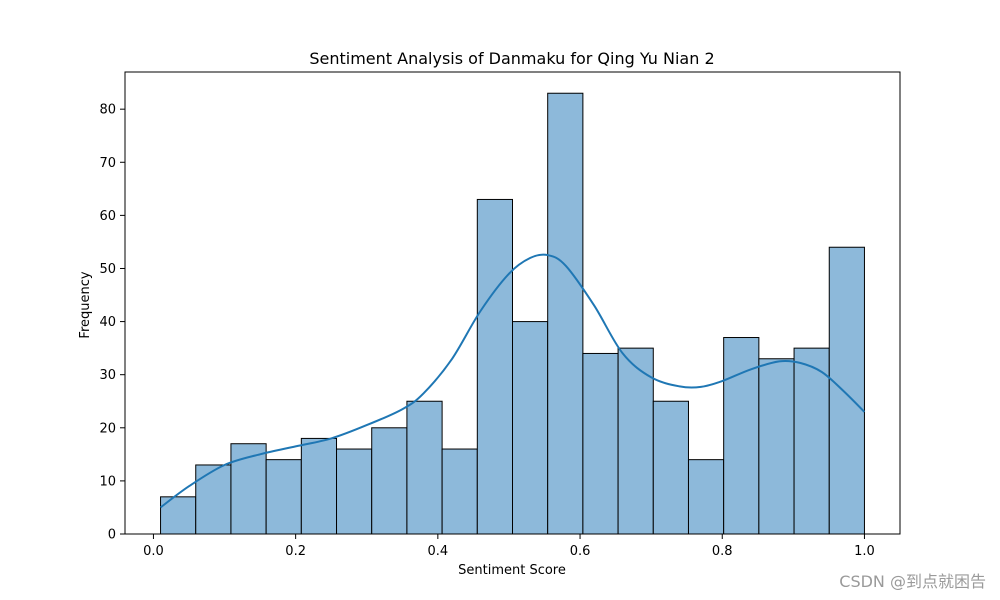  Describe the element at coordinates (153, 551) in the screenshot. I see `x-tick-label: 0.0` at that location.